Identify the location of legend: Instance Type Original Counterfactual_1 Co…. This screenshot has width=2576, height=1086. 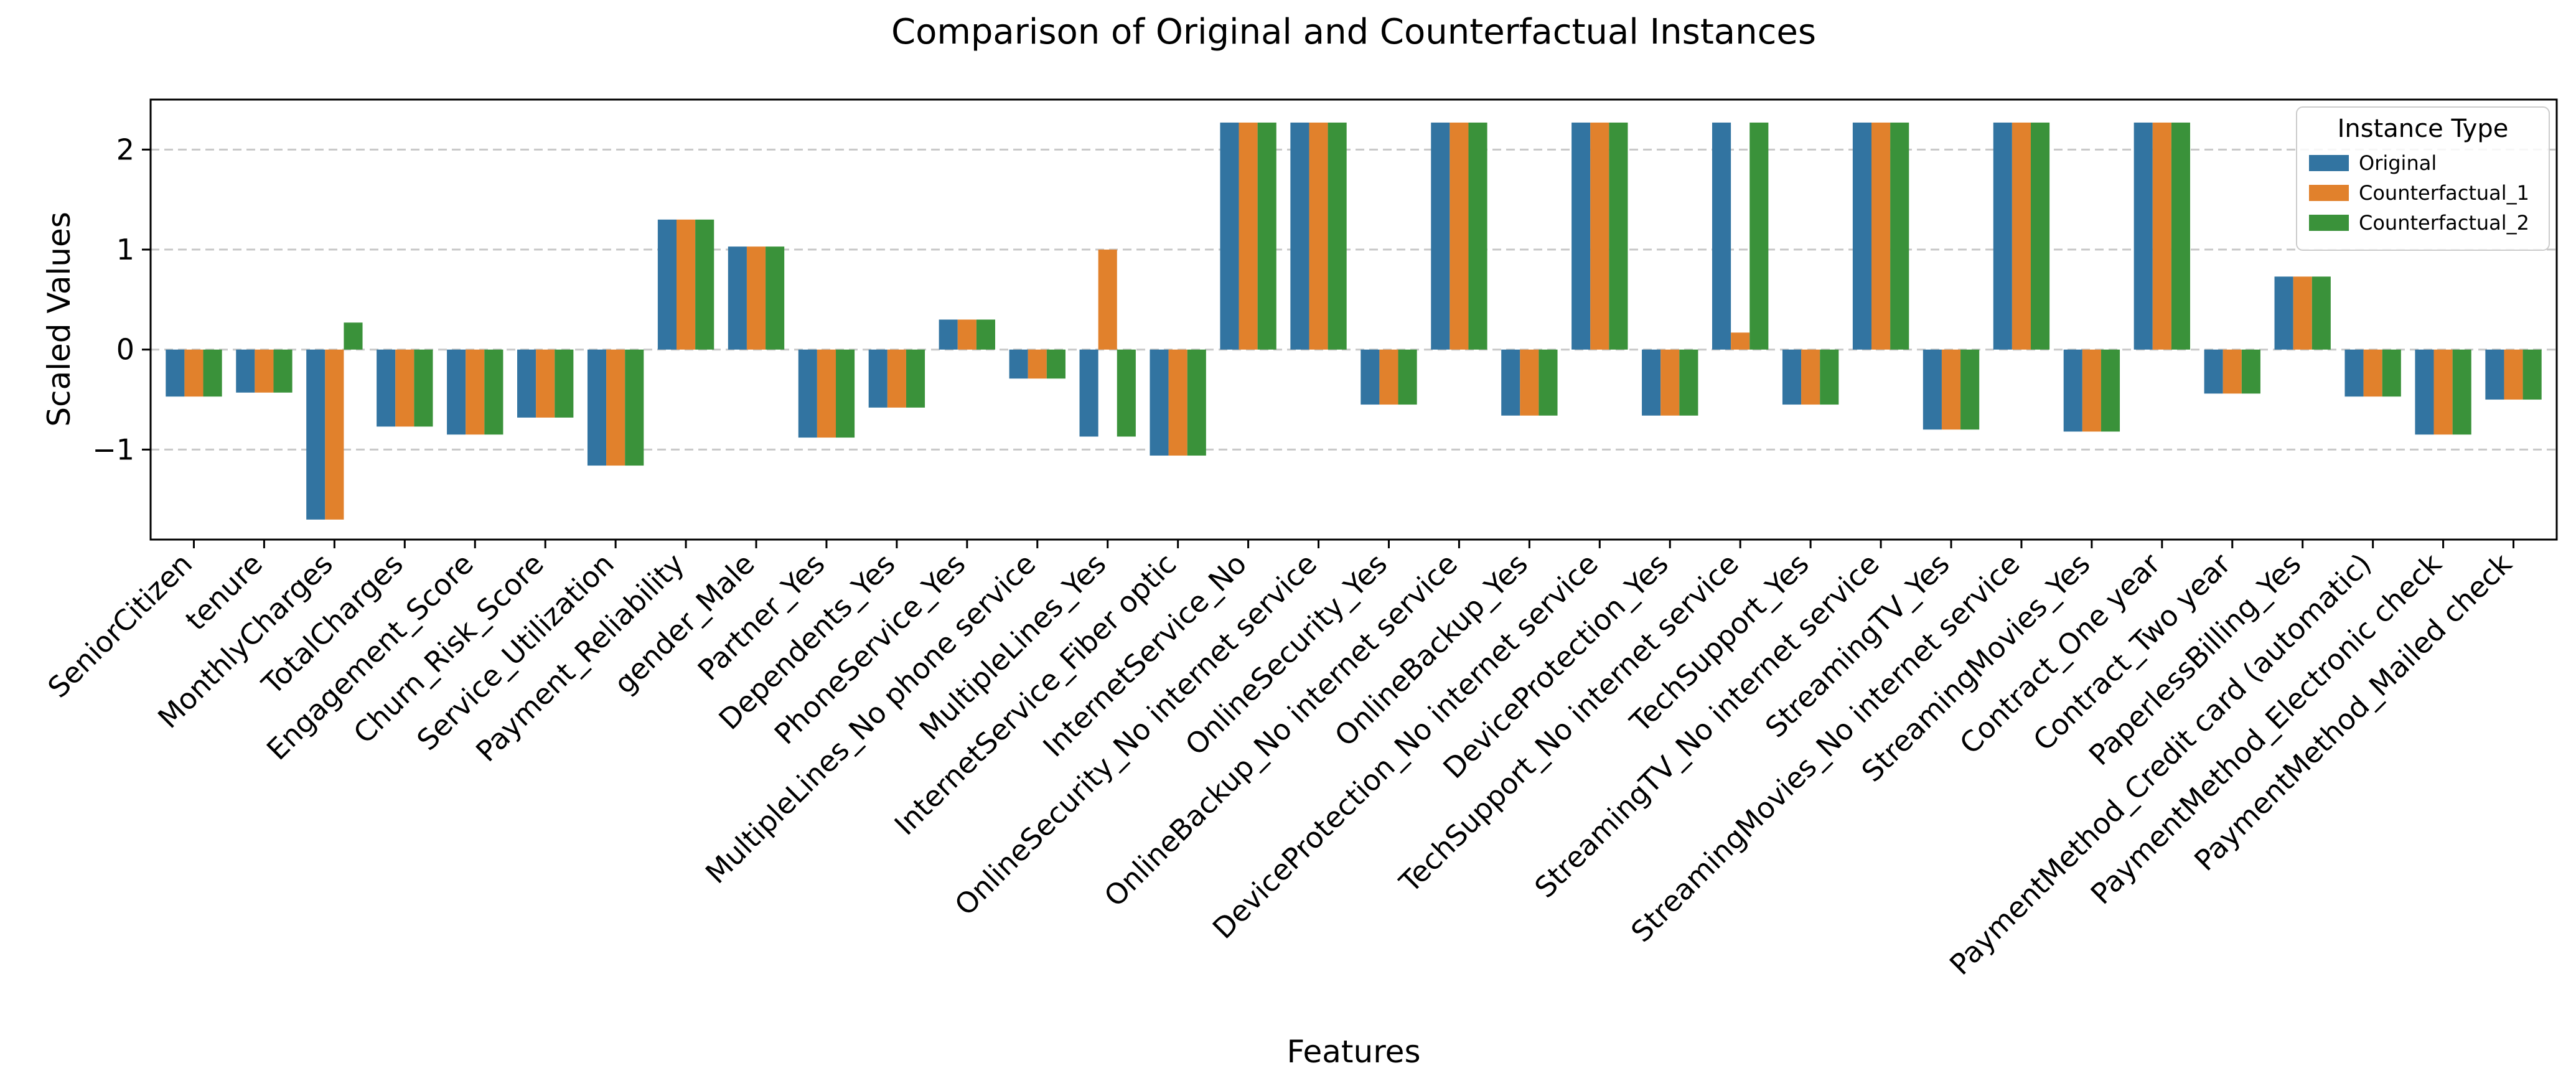
(2423, 178).